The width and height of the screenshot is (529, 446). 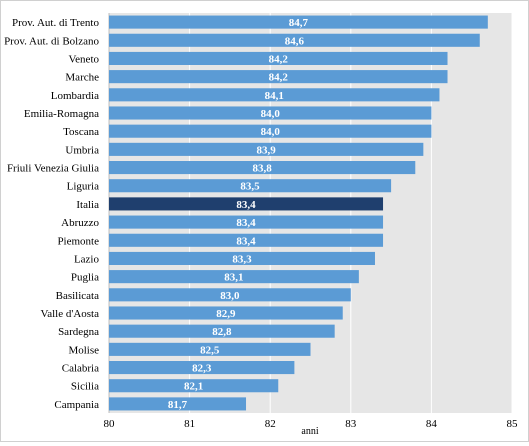 What do you see at coordinates (76, 405) in the screenshot?
I see `category-label: Campania` at bounding box center [76, 405].